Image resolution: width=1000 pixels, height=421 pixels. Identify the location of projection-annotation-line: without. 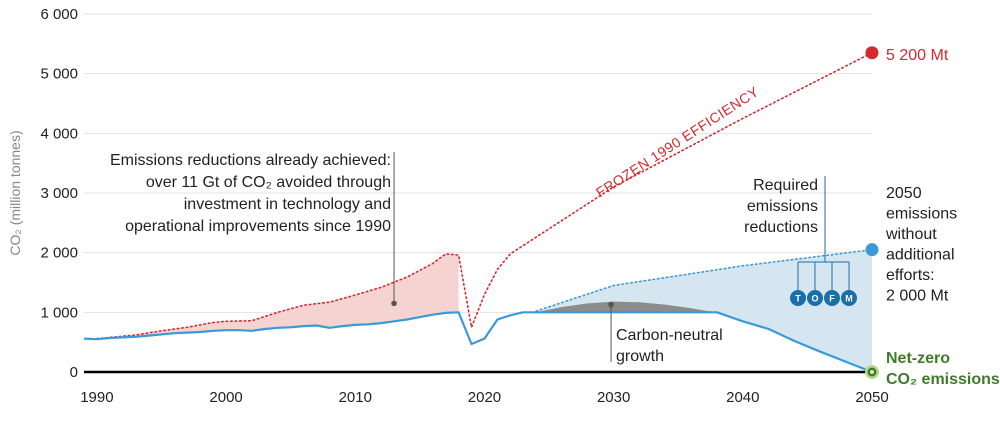
(911, 234).